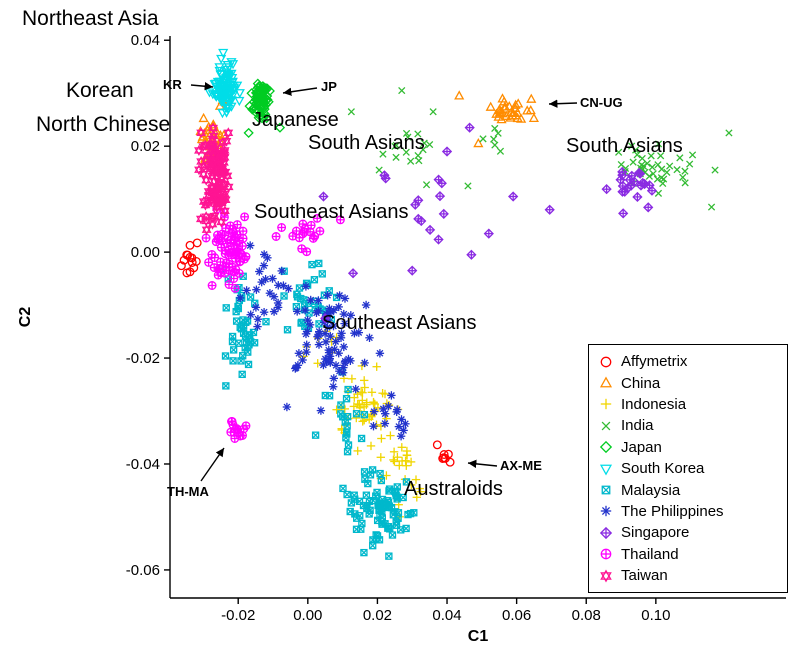 The width and height of the screenshot is (803, 651). What do you see at coordinates (366, 143) in the screenshot?
I see `annotation-south-asians-middle: South Asians` at bounding box center [366, 143].